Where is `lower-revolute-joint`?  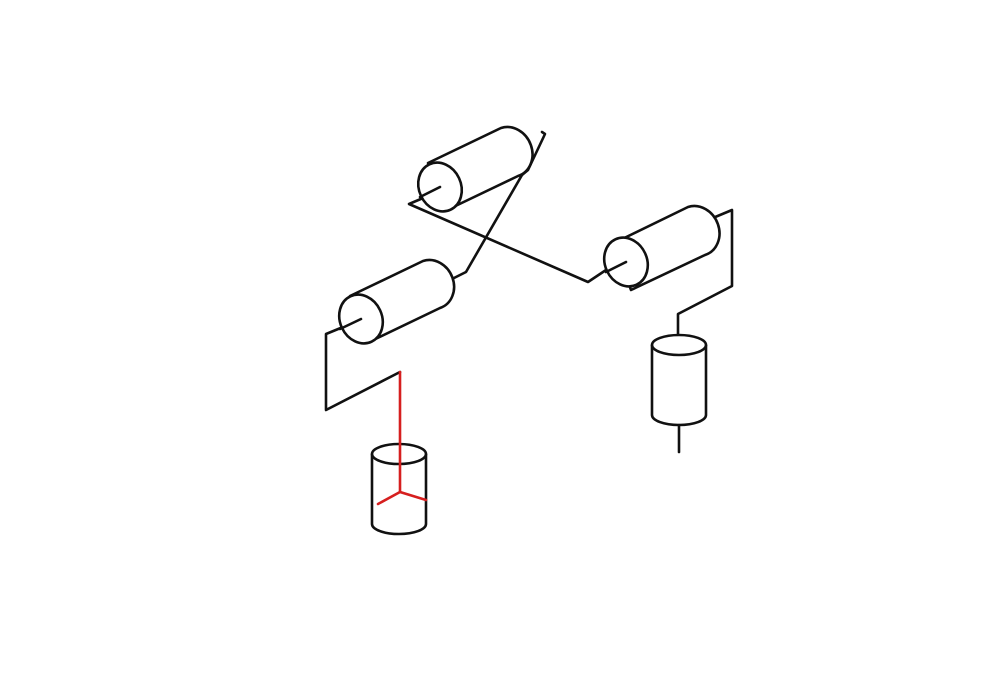 lower-revolute-joint is located at coordinates (396, 301).